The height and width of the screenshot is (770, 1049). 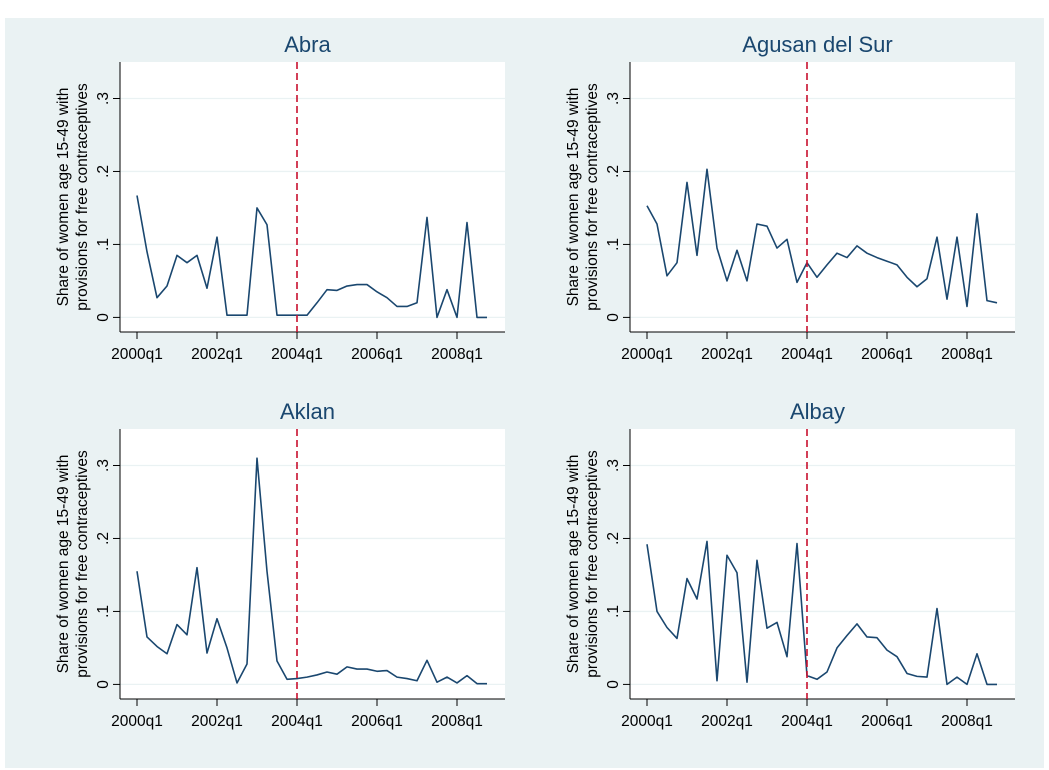 What do you see at coordinates (307, 44) in the screenshot?
I see `panel-title: Abra` at bounding box center [307, 44].